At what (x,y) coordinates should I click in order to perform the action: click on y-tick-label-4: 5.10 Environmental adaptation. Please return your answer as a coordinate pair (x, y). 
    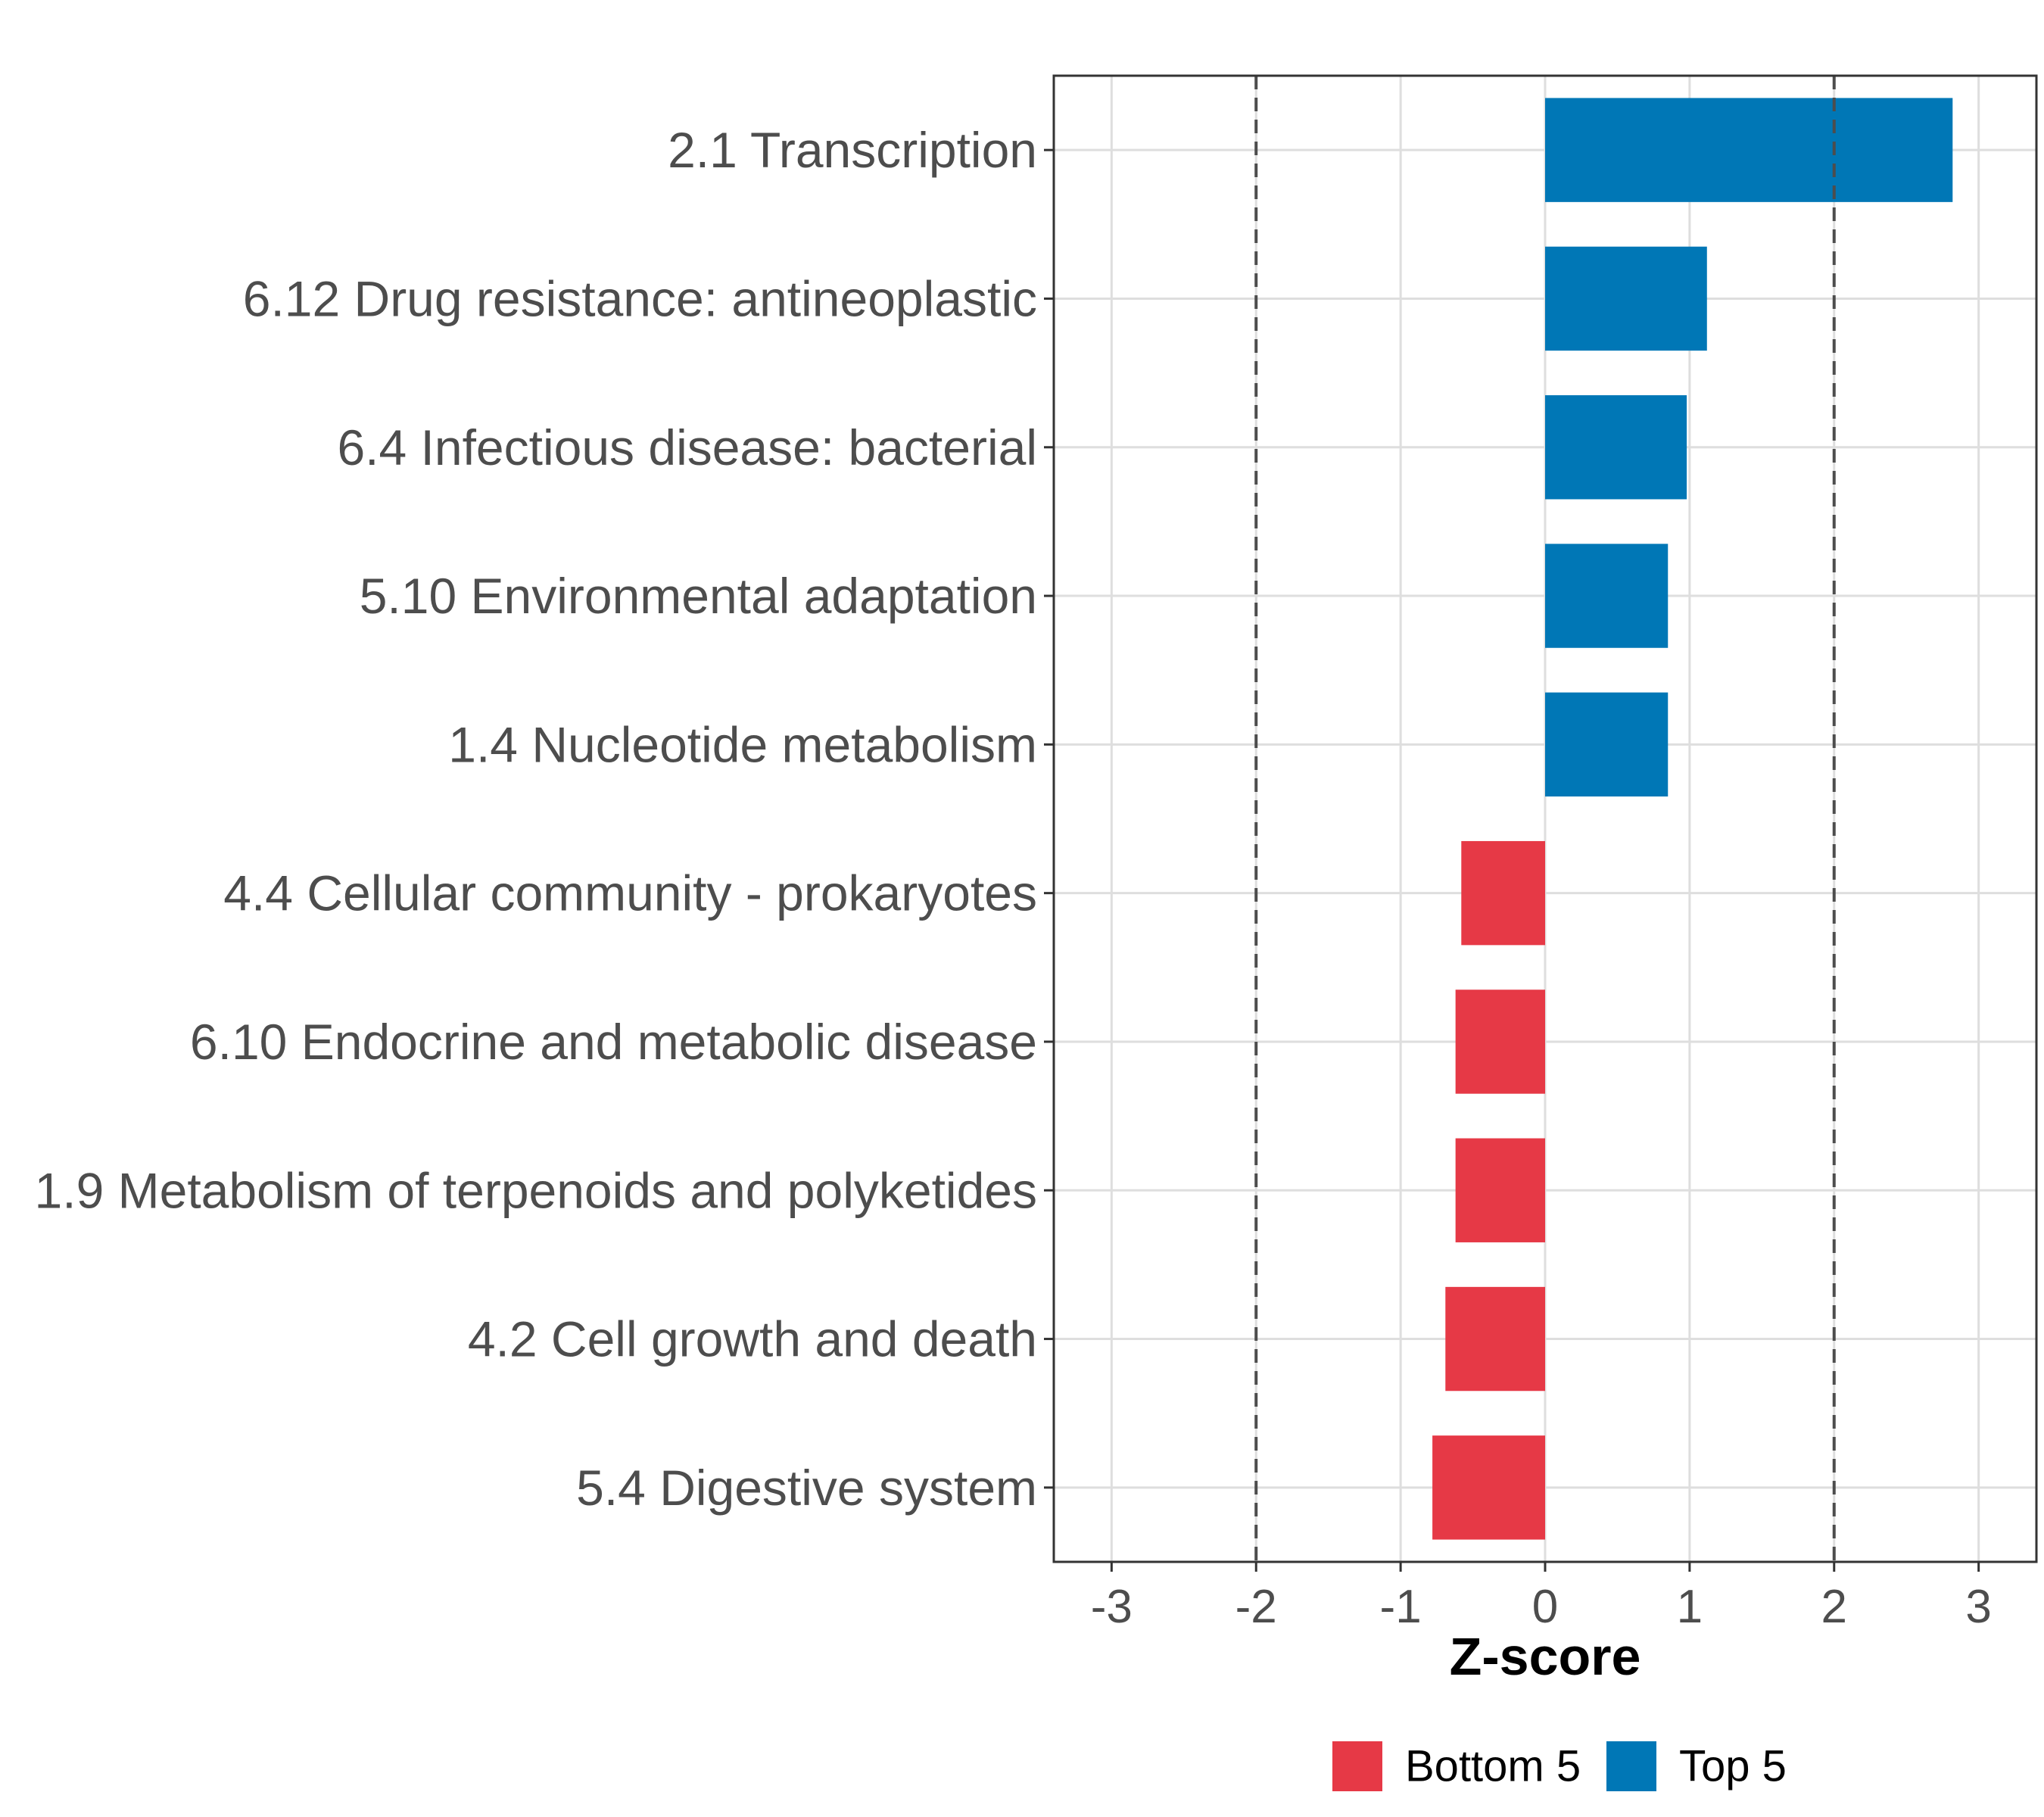
    Looking at the image, I should click on (698, 596).